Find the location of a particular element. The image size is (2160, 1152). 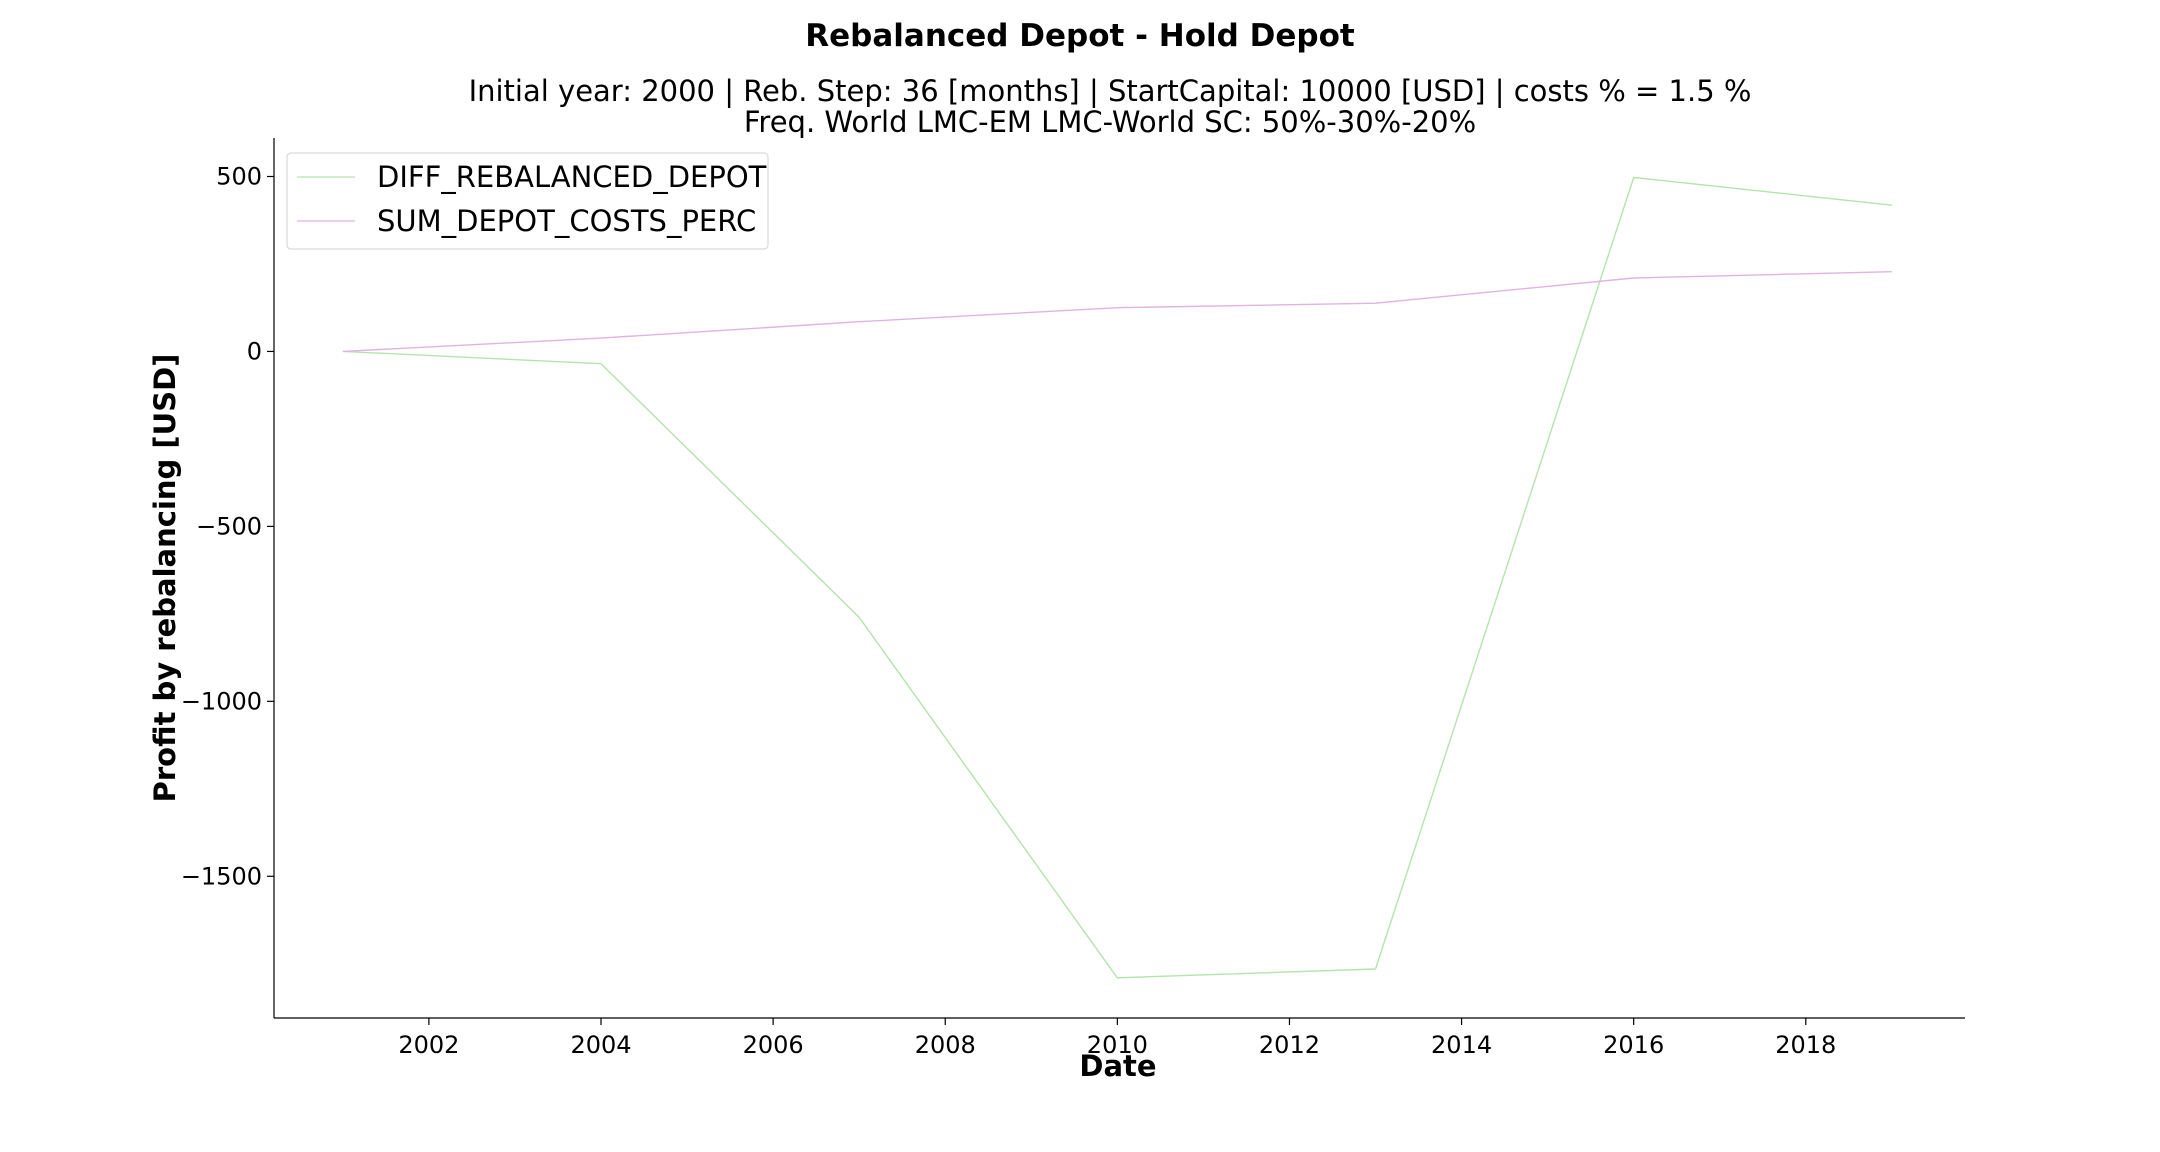

x-tick-label: 2010 is located at coordinates (1117, 1045).